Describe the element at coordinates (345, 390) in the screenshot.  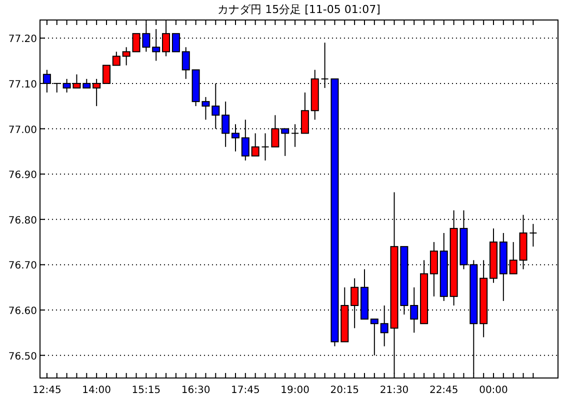
I see `x-tick-label: 20:15` at that location.